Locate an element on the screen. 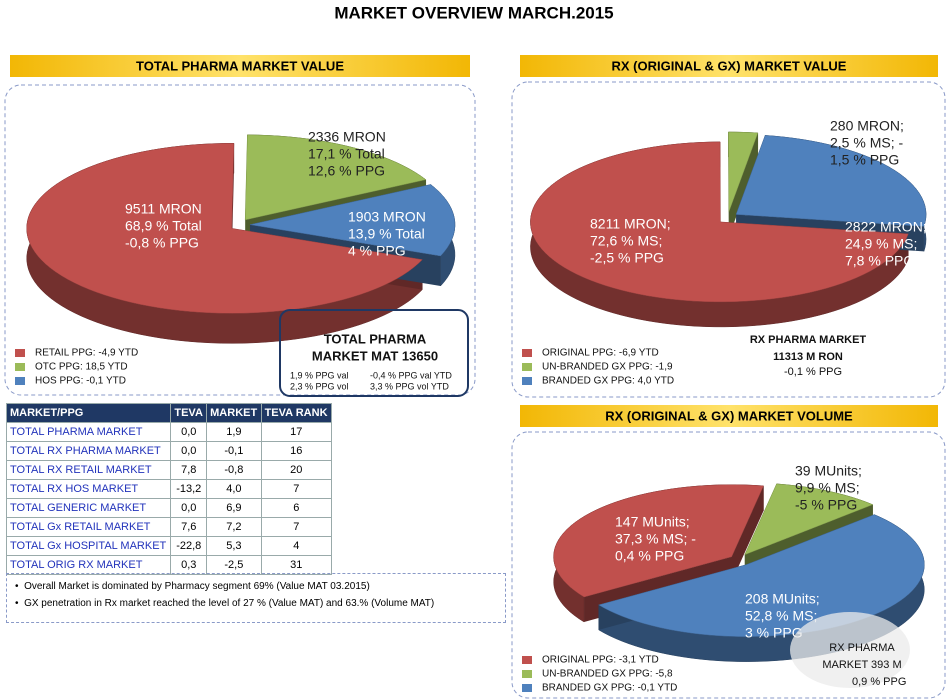  slice-label: 280 MRON; is located at coordinates (867, 126).